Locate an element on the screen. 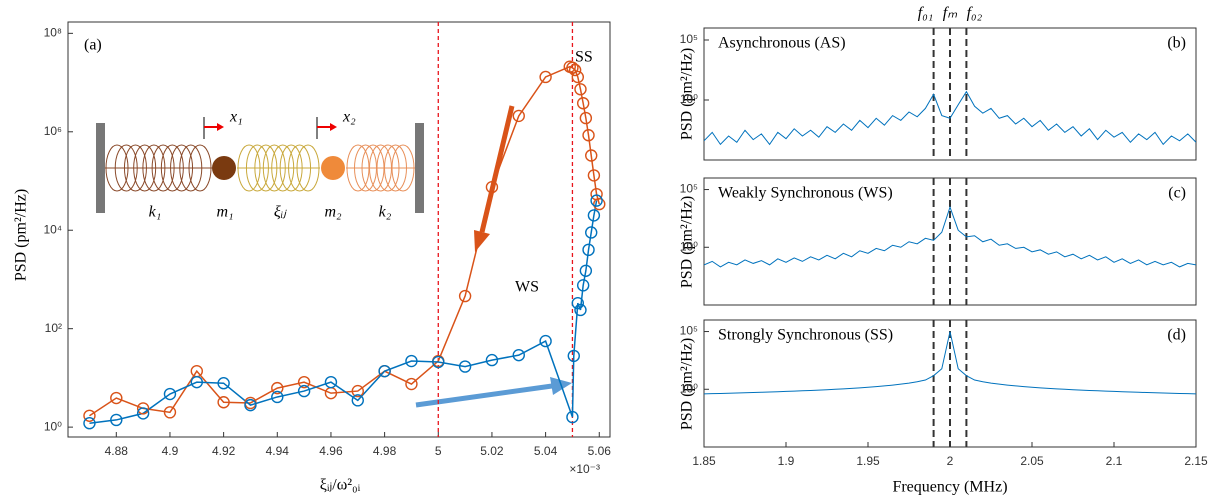  y-tick-label: 10⁶ is located at coordinates (53, 131).